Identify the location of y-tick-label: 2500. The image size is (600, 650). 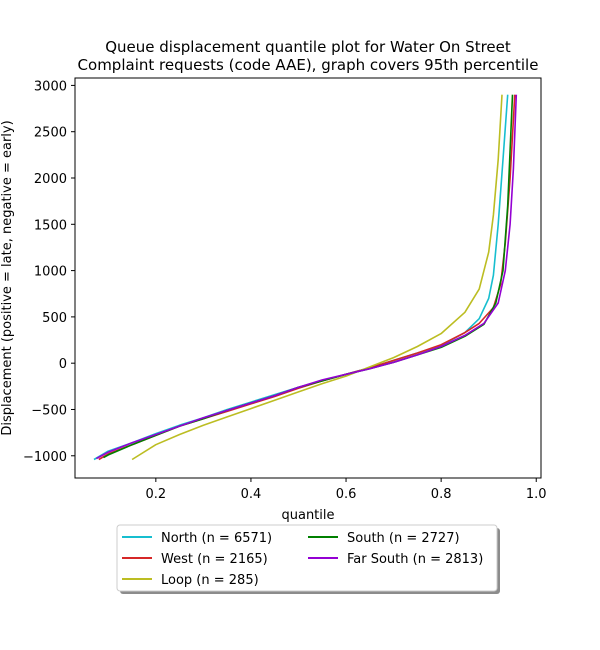
(50, 133).